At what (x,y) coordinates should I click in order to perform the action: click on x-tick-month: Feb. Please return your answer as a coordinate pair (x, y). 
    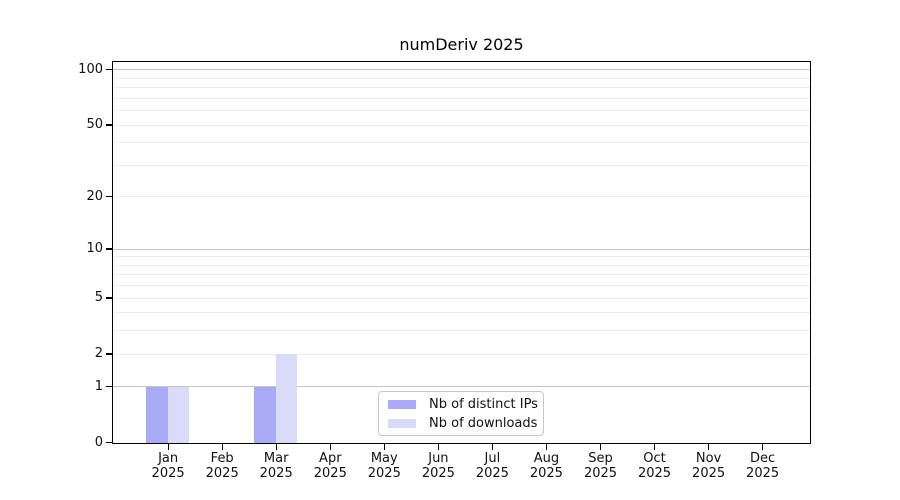
    Looking at the image, I should click on (222, 458).